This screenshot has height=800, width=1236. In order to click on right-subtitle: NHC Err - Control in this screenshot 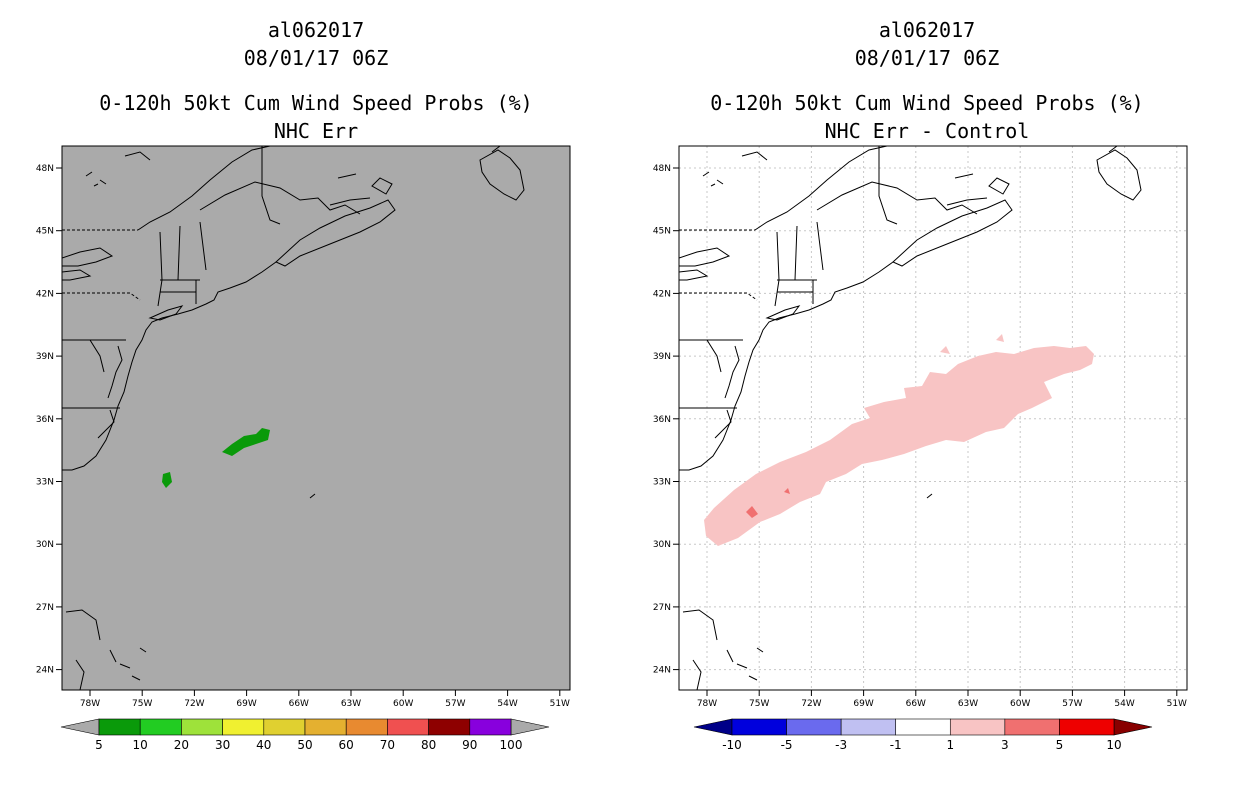, I will do `click(927, 131)`.